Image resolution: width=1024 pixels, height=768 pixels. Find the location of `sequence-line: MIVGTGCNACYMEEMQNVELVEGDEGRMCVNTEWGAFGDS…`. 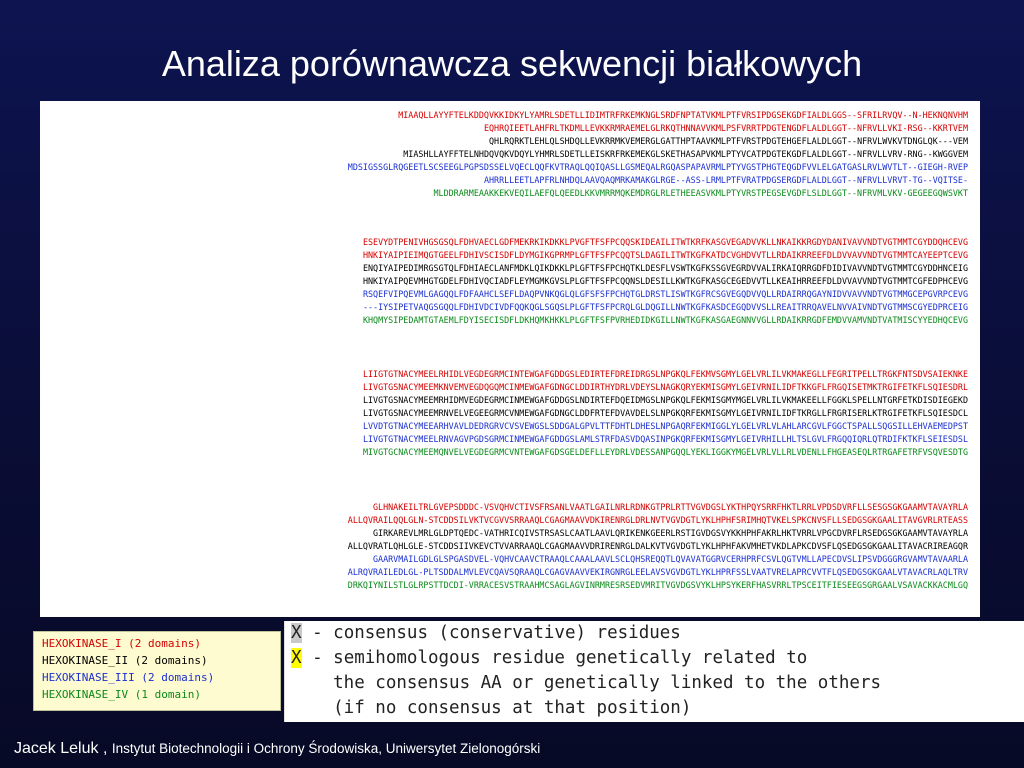

sequence-line: MIVGTGCNACYMEEMQNVELVEGDEGRMCVNTEWGAFGDS… is located at coordinates (665, 452).